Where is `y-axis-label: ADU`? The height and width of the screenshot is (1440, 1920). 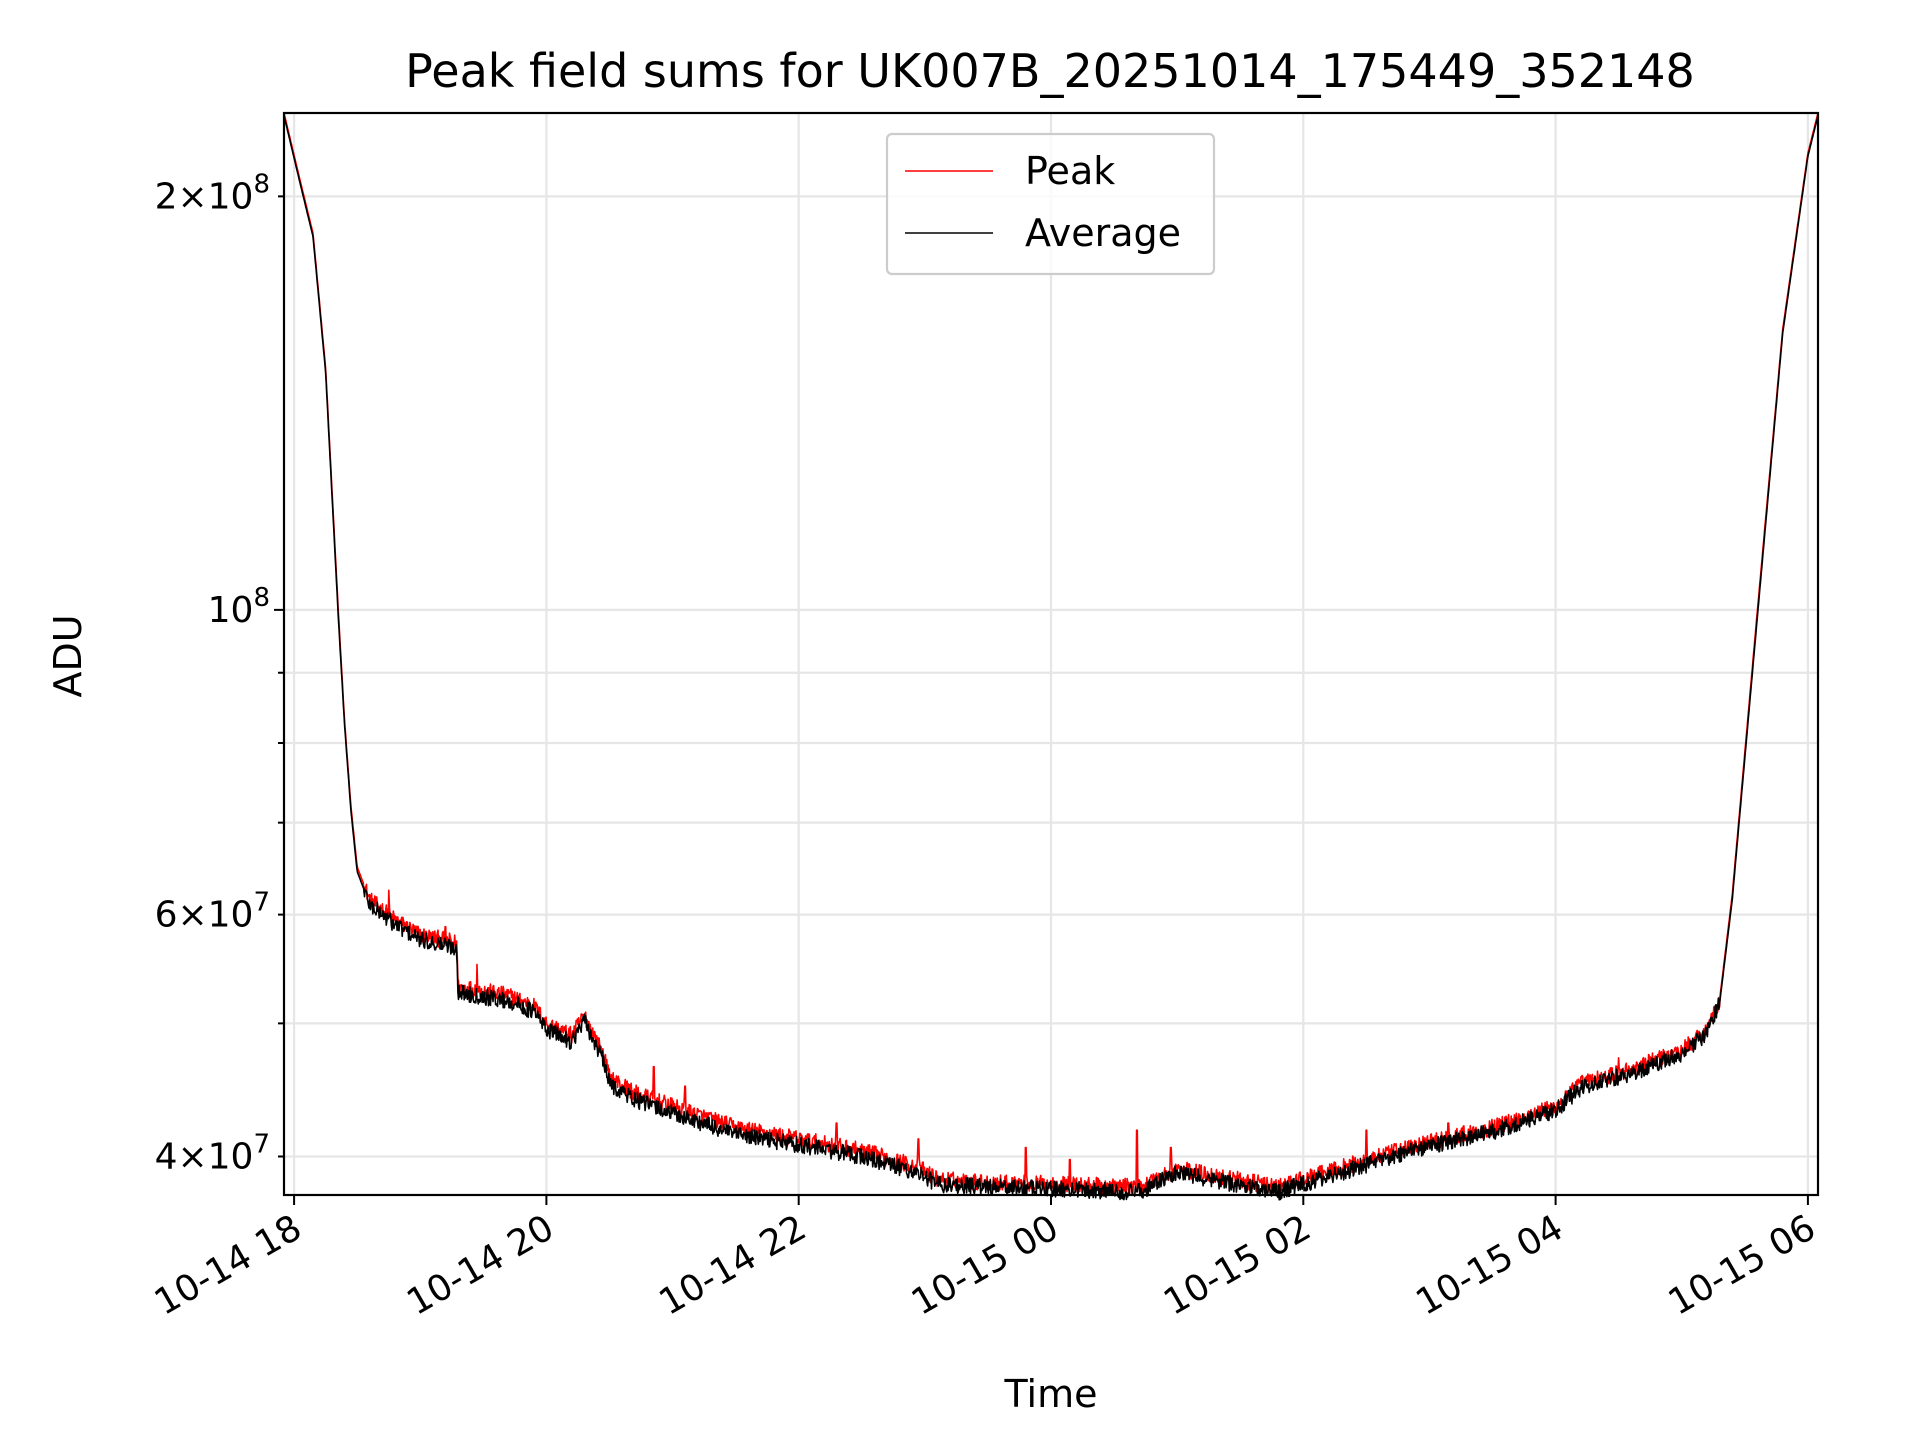
y-axis-label: ADU is located at coordinates (68, 655).